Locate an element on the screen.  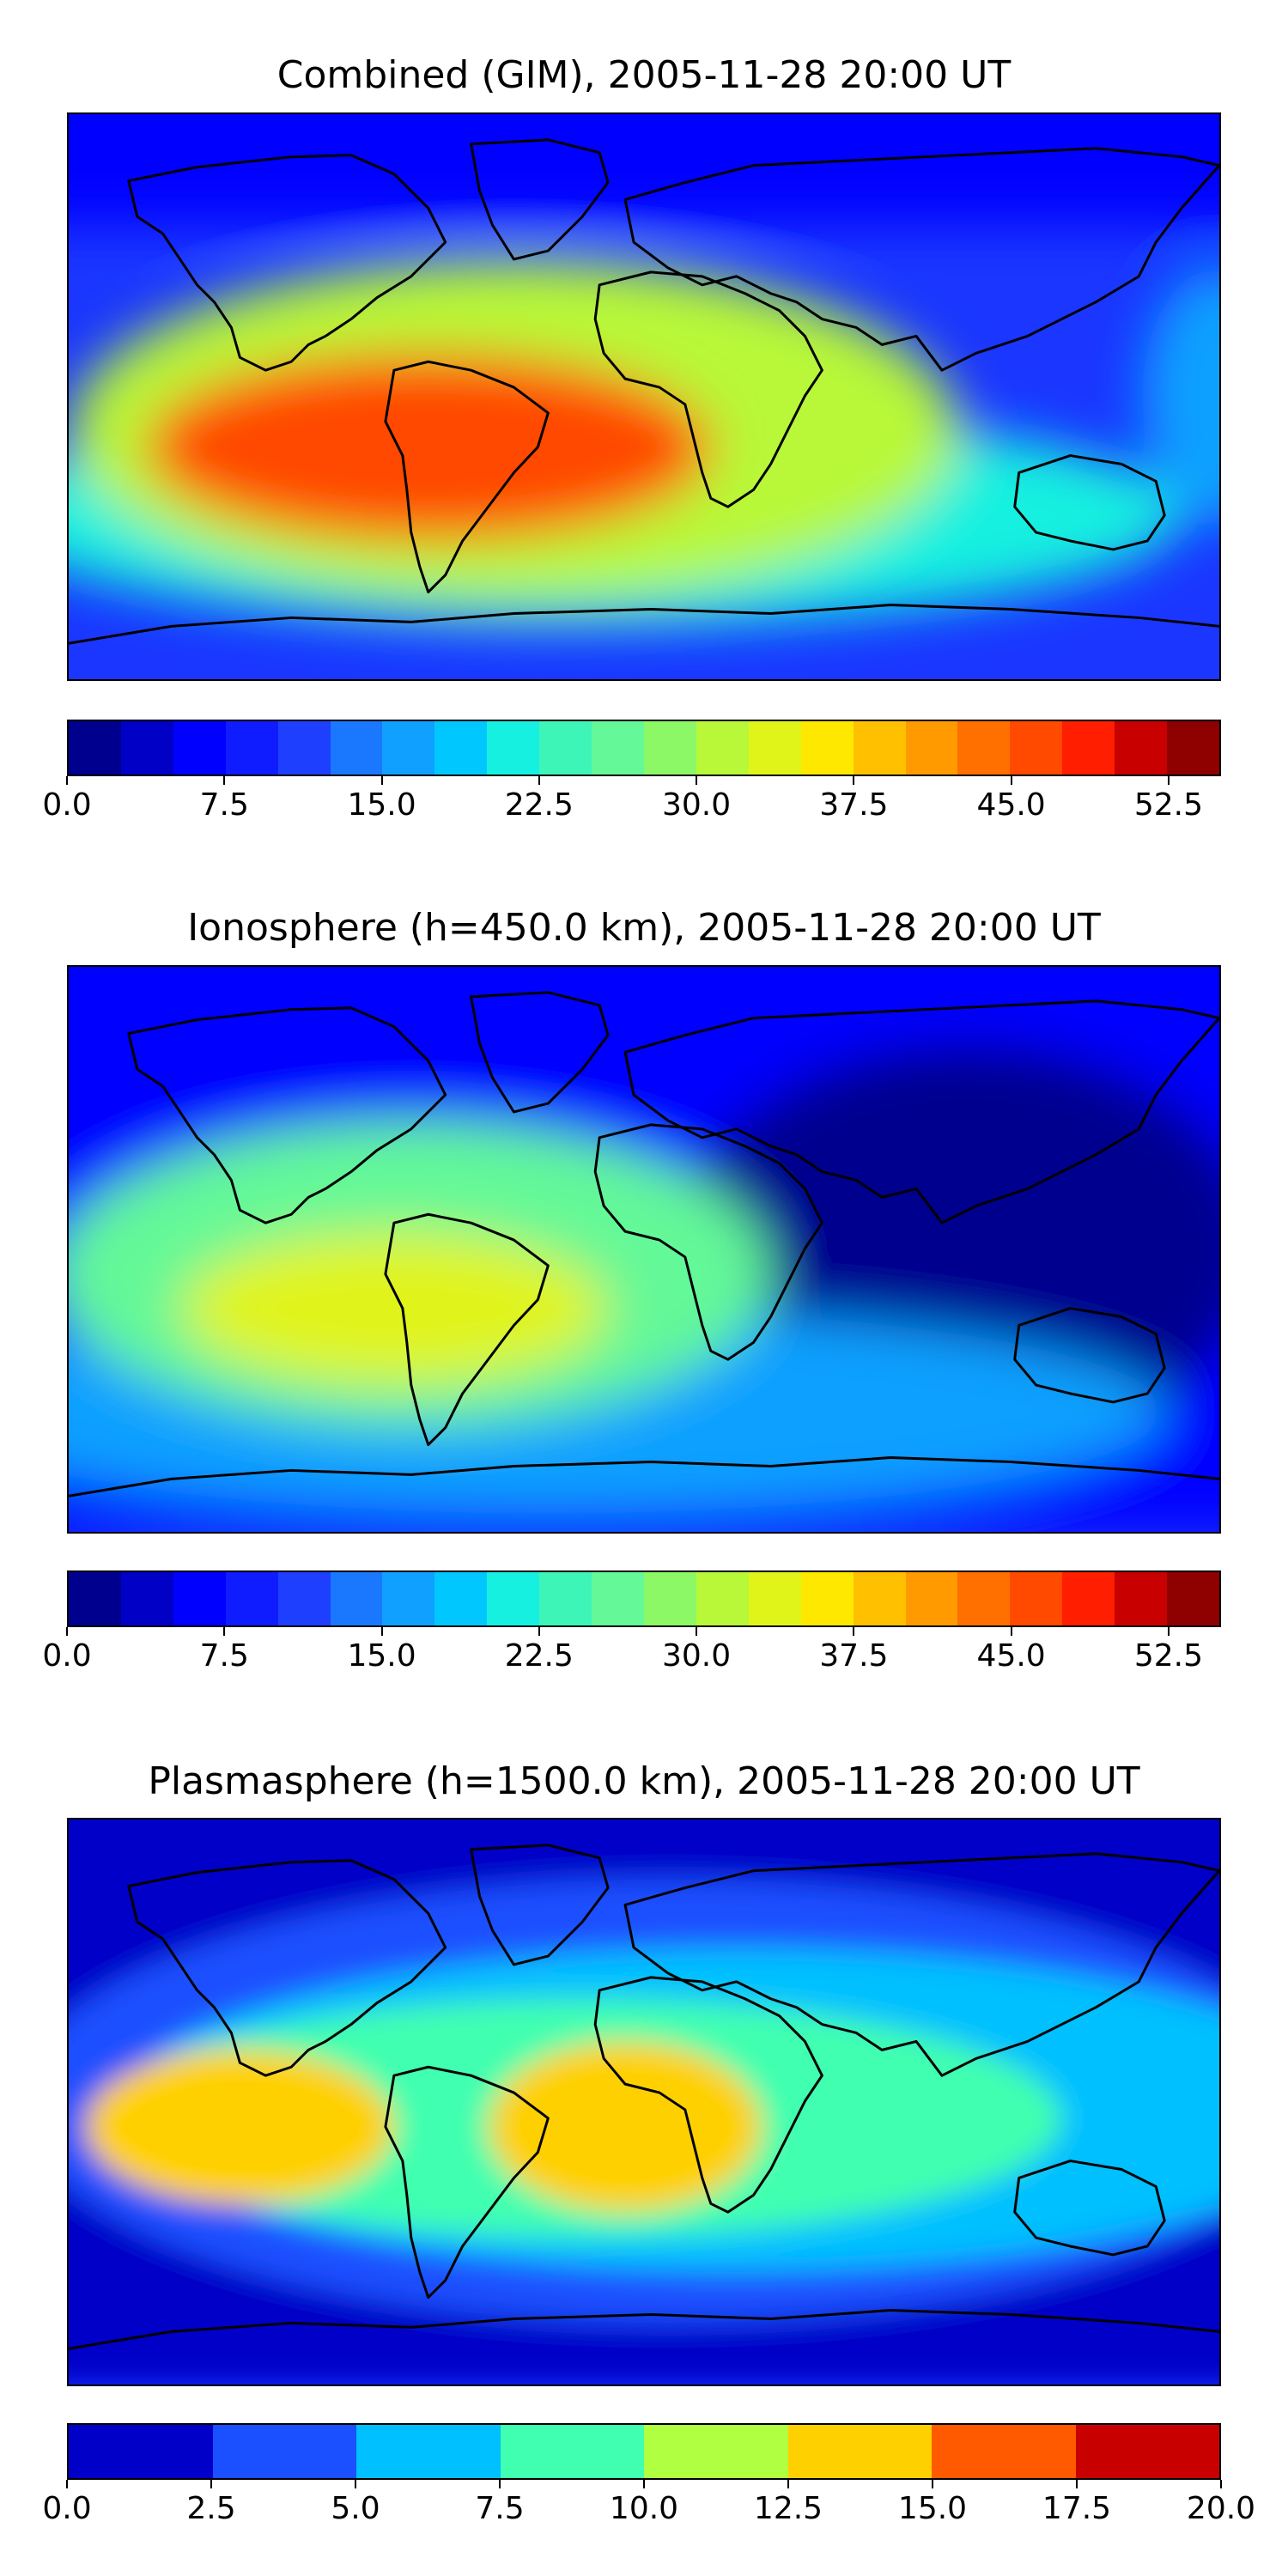
panel-1-title: Combined (GIM), 2005-11-28 20:00 UT is located at coordinates (644, 75).